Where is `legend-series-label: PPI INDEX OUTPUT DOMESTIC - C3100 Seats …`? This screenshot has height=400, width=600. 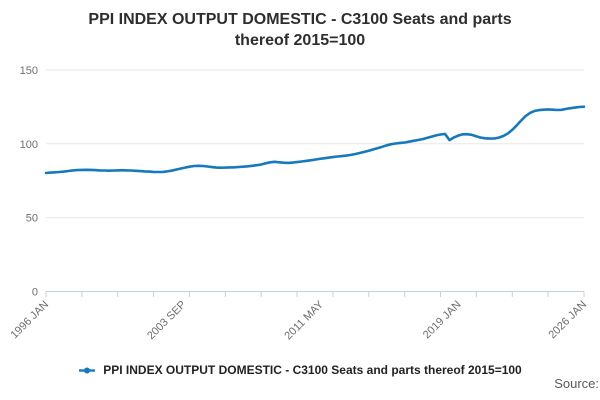
legend-series-label: PPI INDEX OUTPUT DOMESTIC - C3100 Seats … is located at coordinates (312, 370).